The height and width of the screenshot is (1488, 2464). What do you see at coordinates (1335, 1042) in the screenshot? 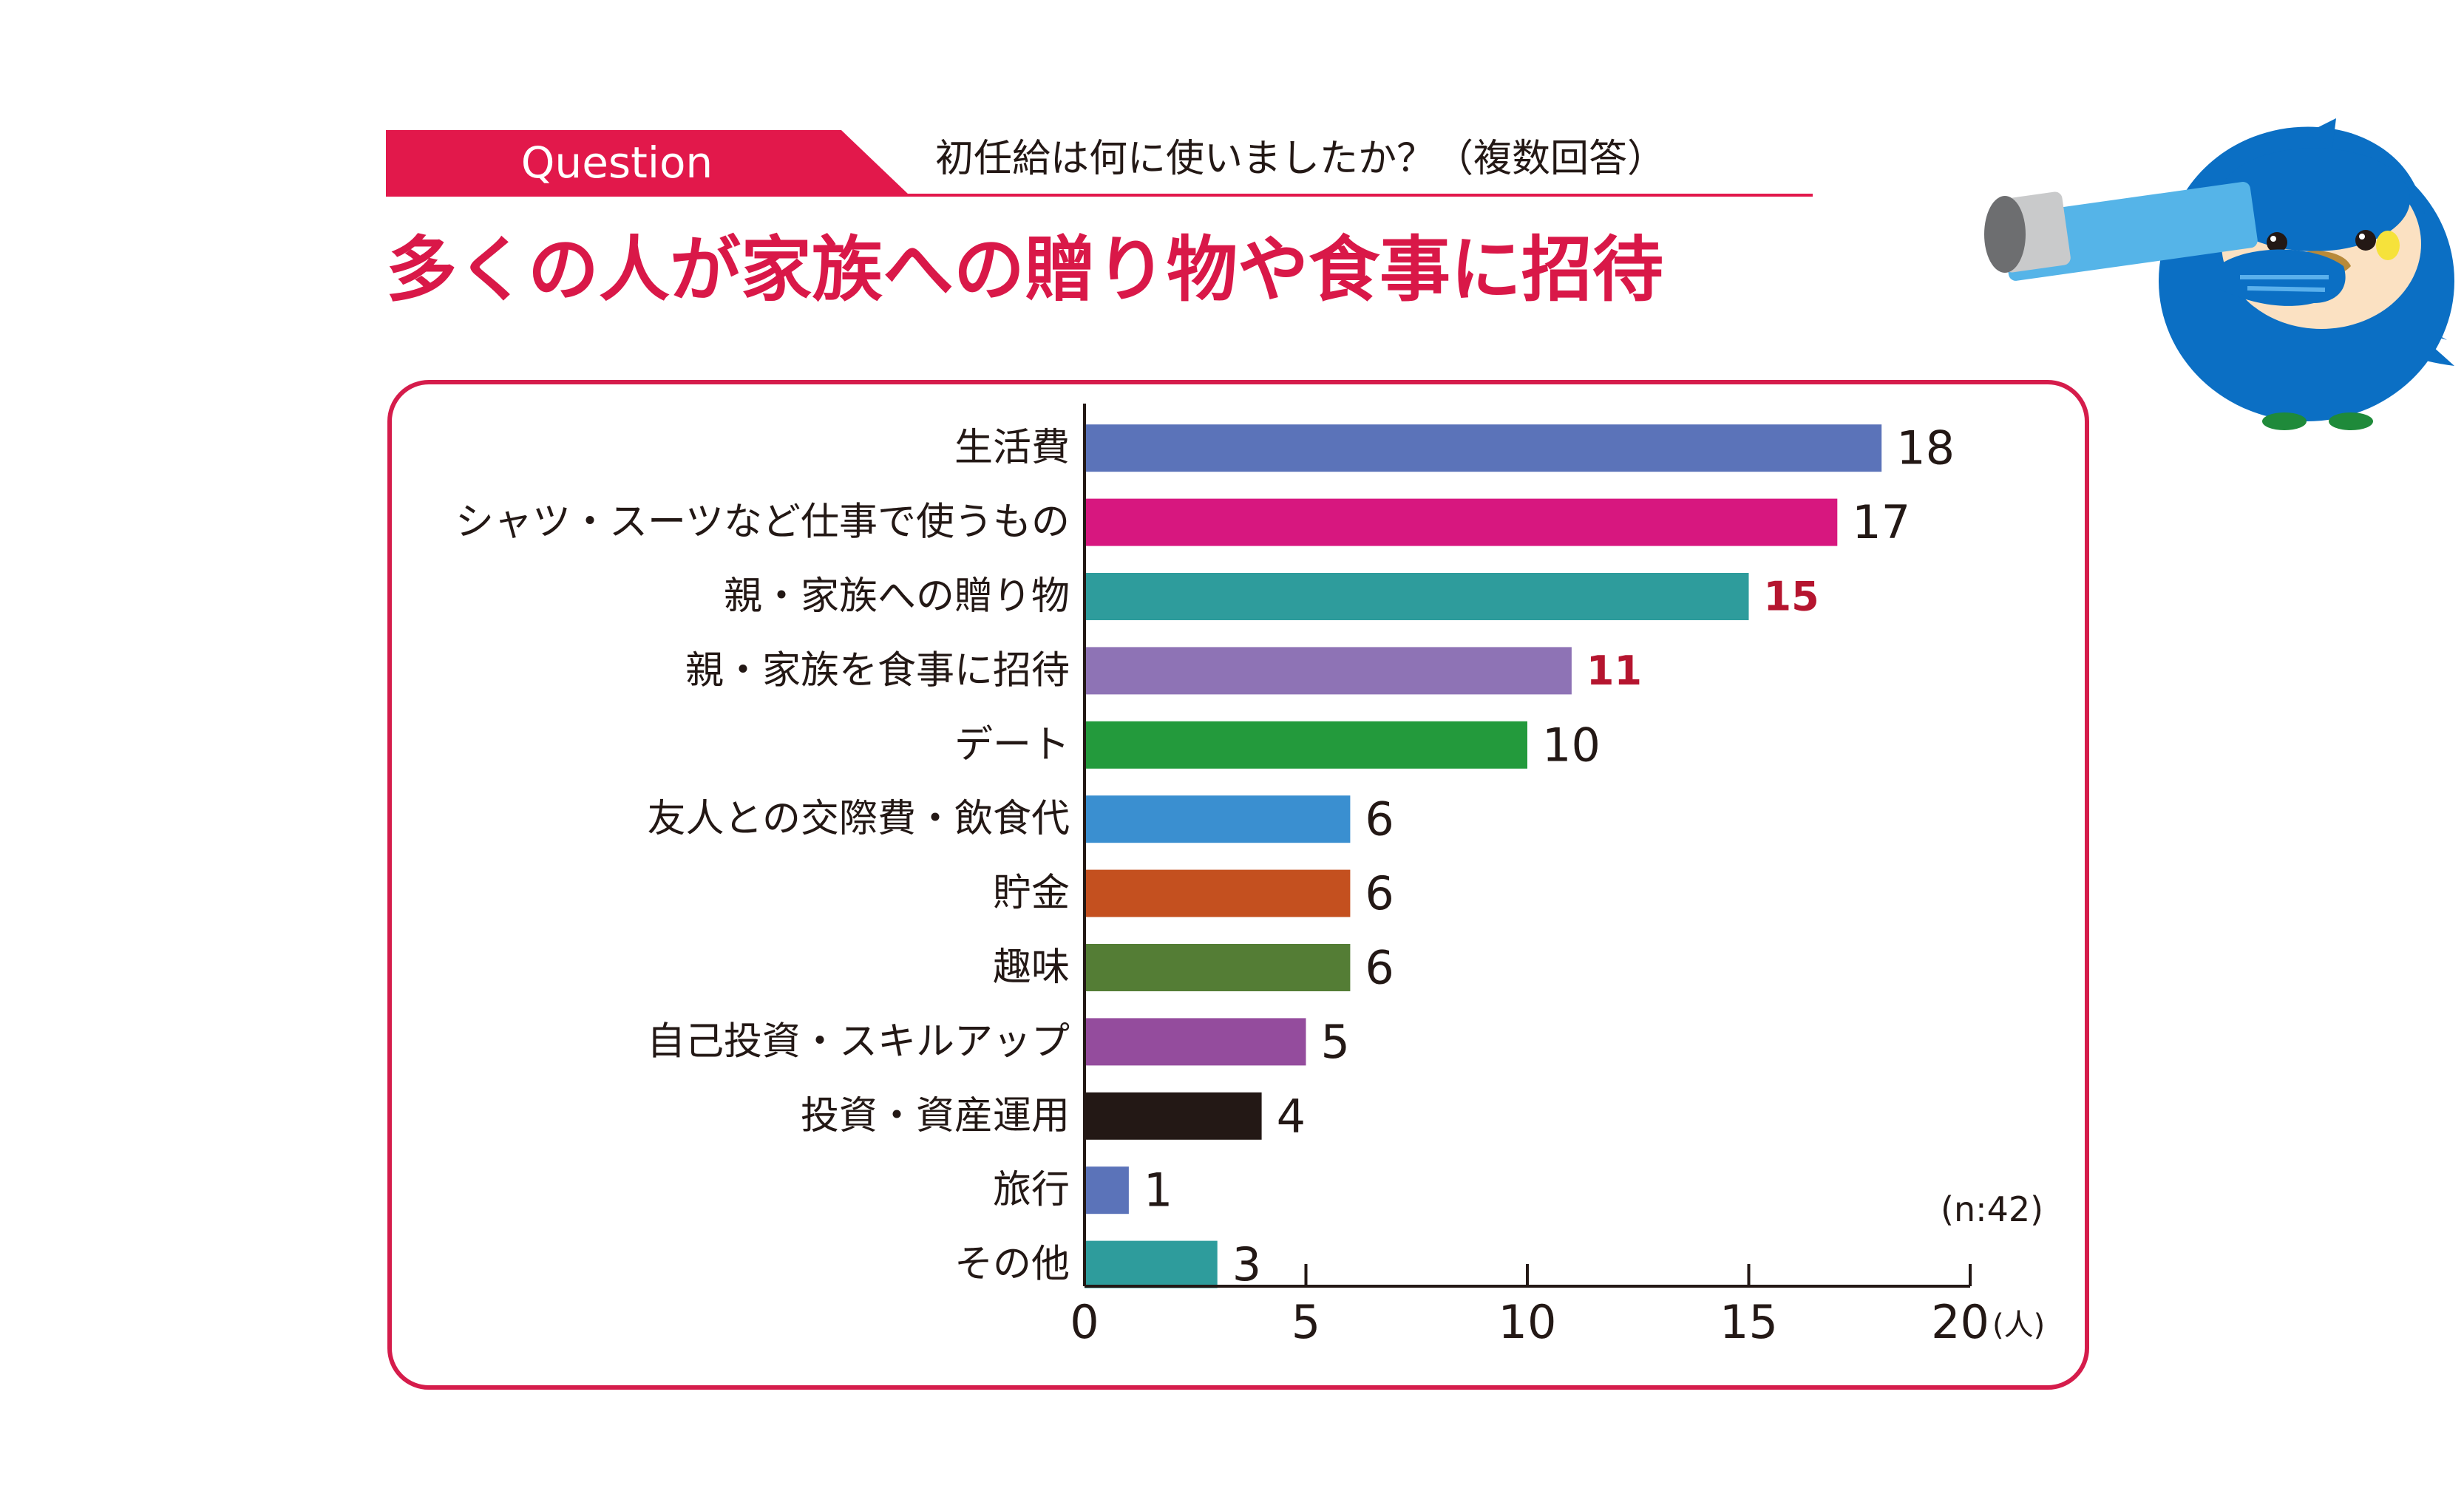
I see `data-label: 5` at bounding box center [1335, 1042].